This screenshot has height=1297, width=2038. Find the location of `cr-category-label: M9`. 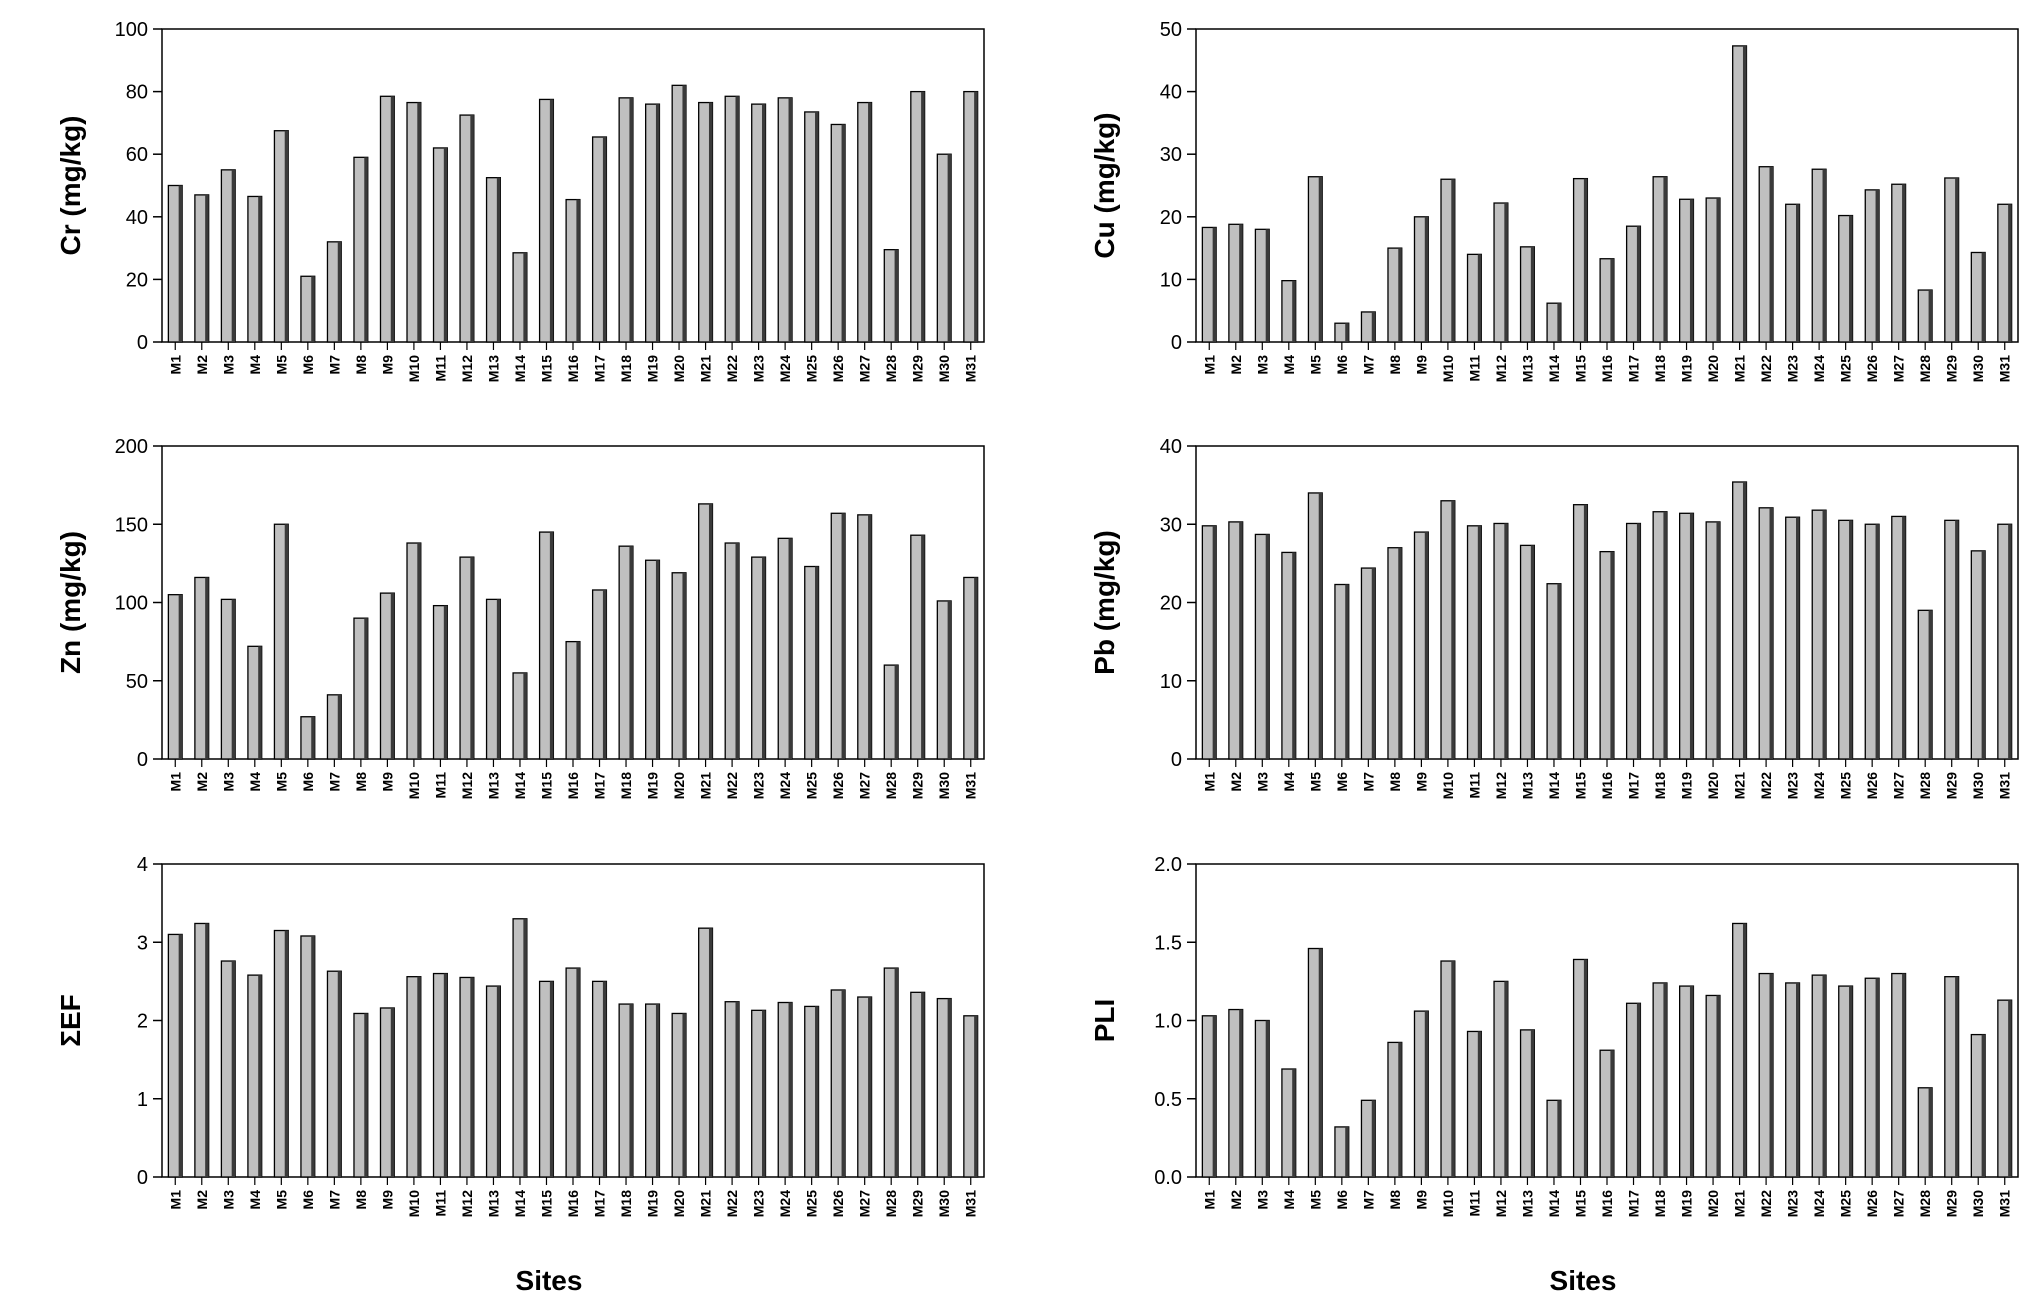

cr-category-label: M9 is located at coordinates (387, 365).